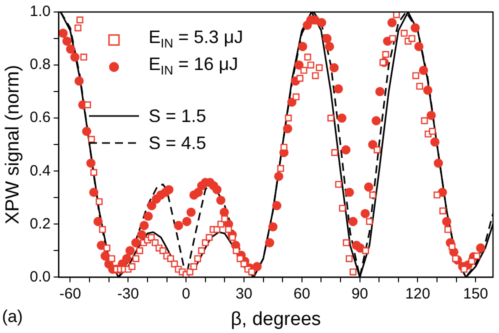  Describe the element at coordinates (302, 293) in the screenshot. I see `x-tick-label: 60` at that location.